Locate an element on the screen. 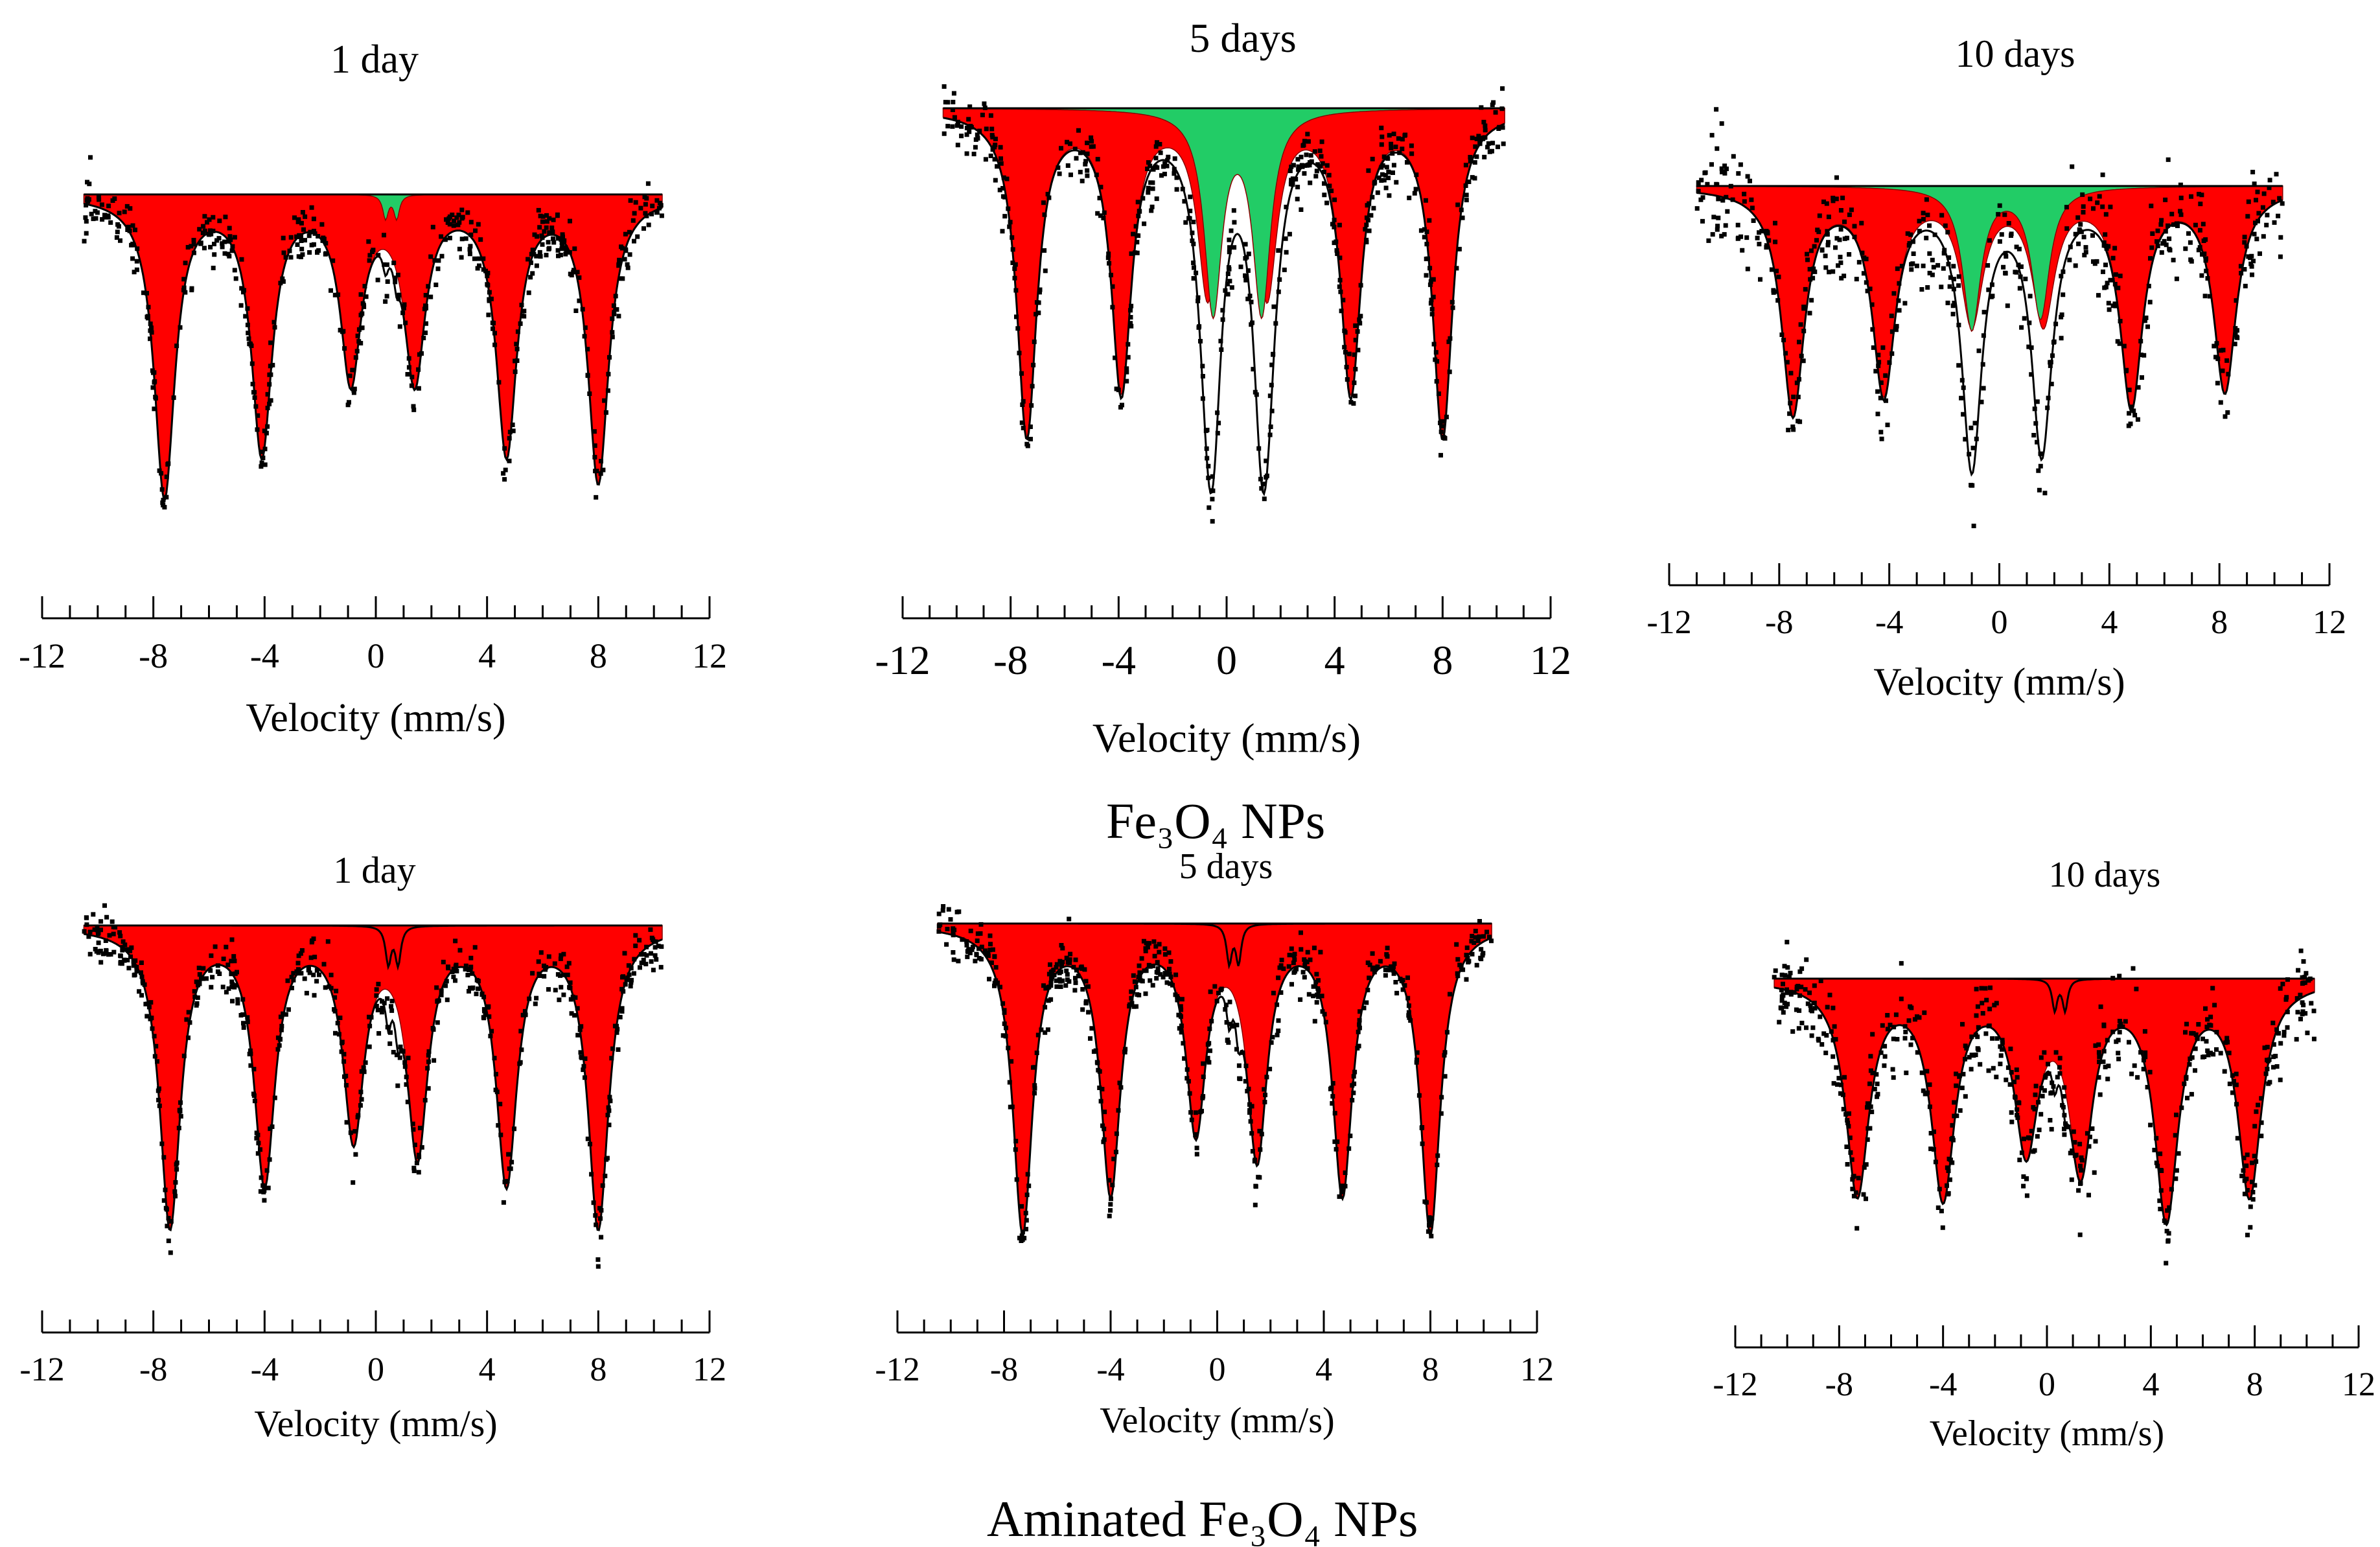 This screenshot has height=1547, width=2380. spectrum-panel-4: 1 day -12 -8 -4 0 4 8 12 Velocity (mm/s) is located at coordinates (372, 1147).